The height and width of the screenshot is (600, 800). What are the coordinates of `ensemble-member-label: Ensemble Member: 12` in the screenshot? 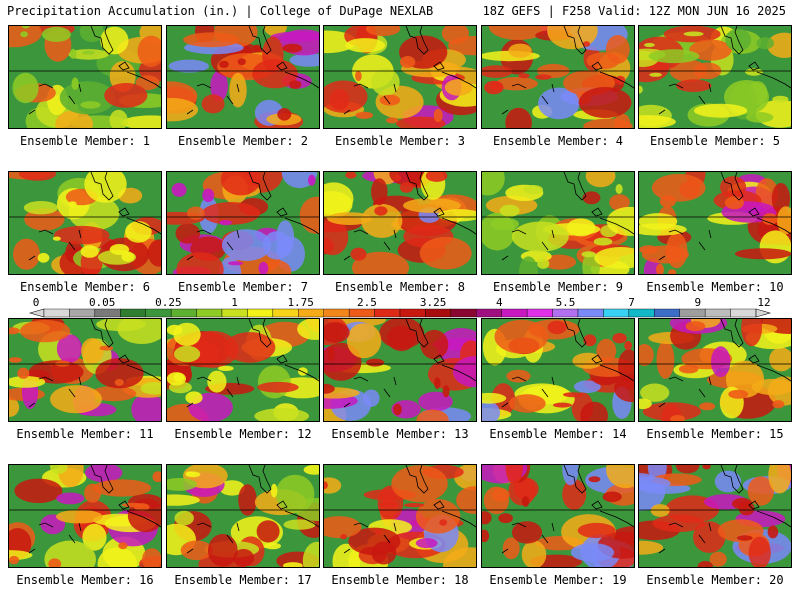 It's located at (243, 434).